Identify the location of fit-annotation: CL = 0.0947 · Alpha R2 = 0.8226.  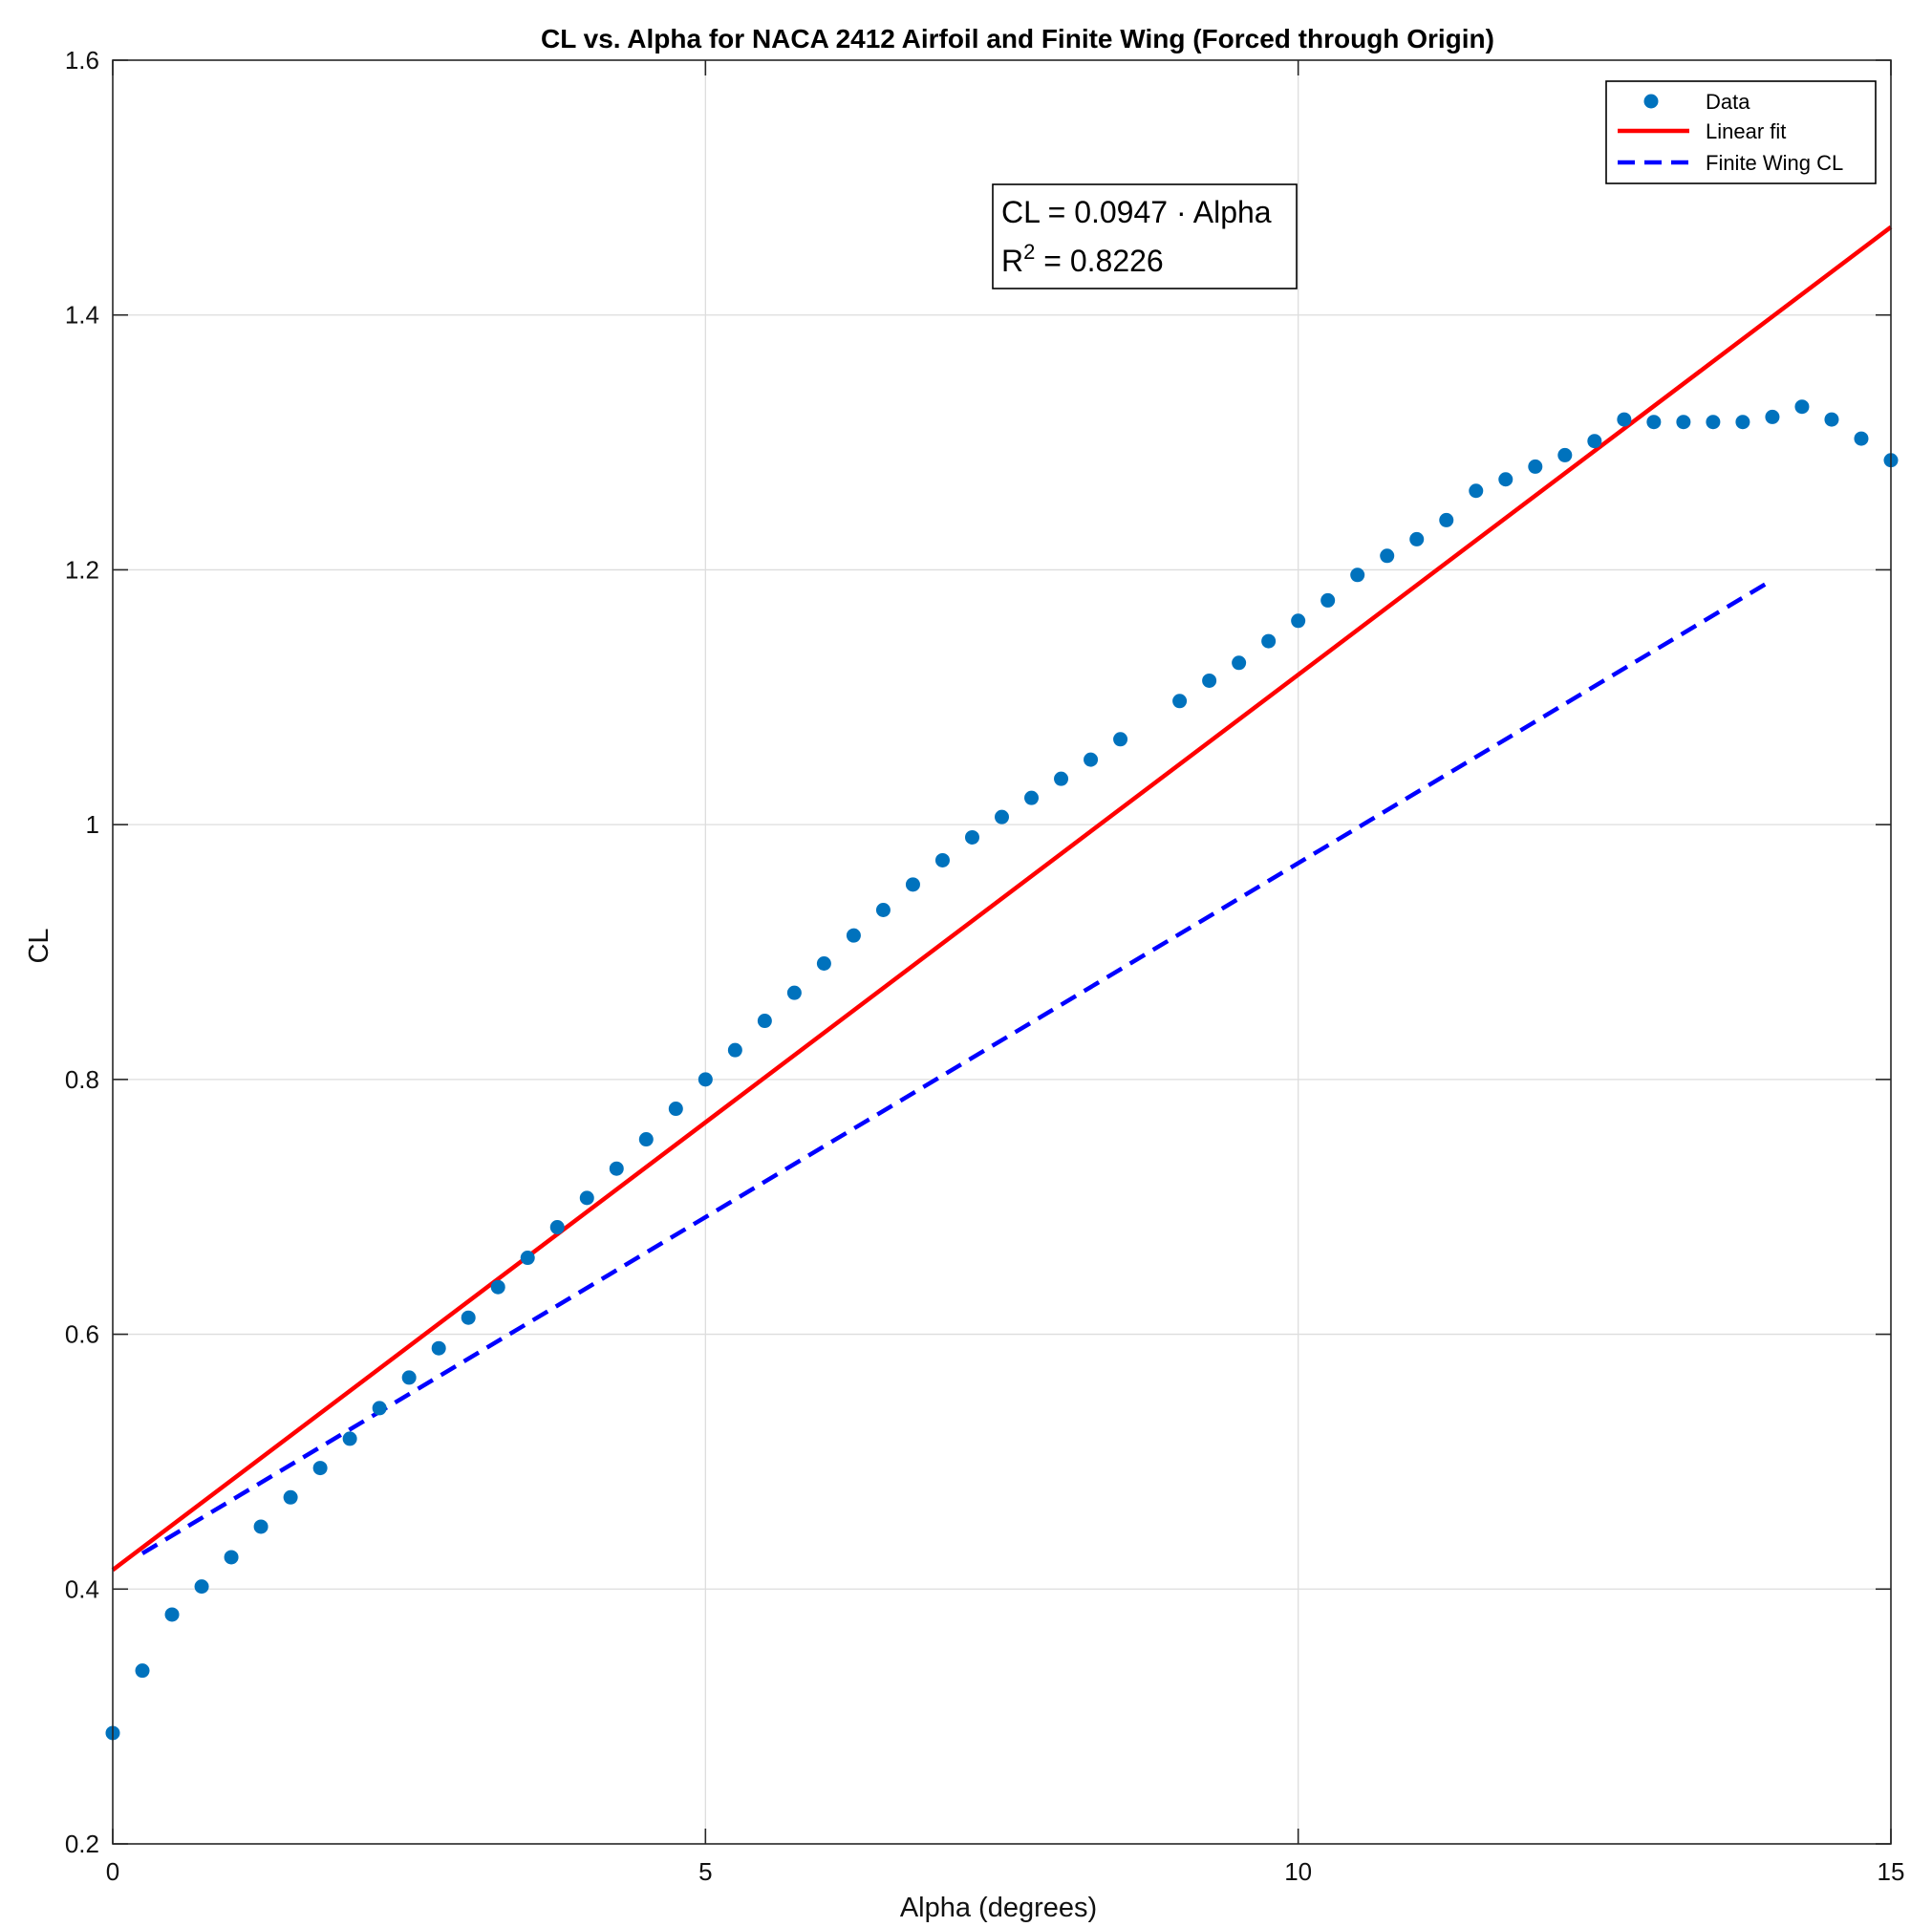
(1145, 236).